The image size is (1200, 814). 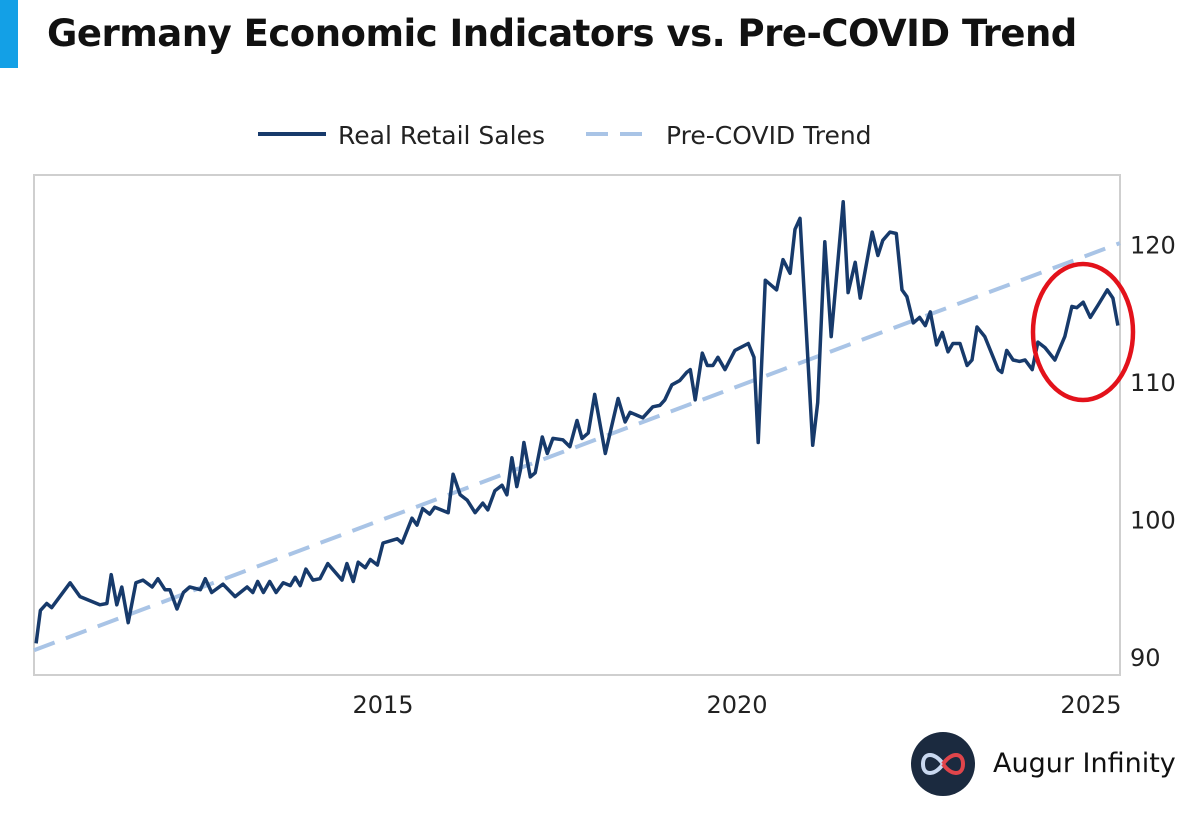 I want to click on highlight-circle-annotation, so click(x=1083, y=332).